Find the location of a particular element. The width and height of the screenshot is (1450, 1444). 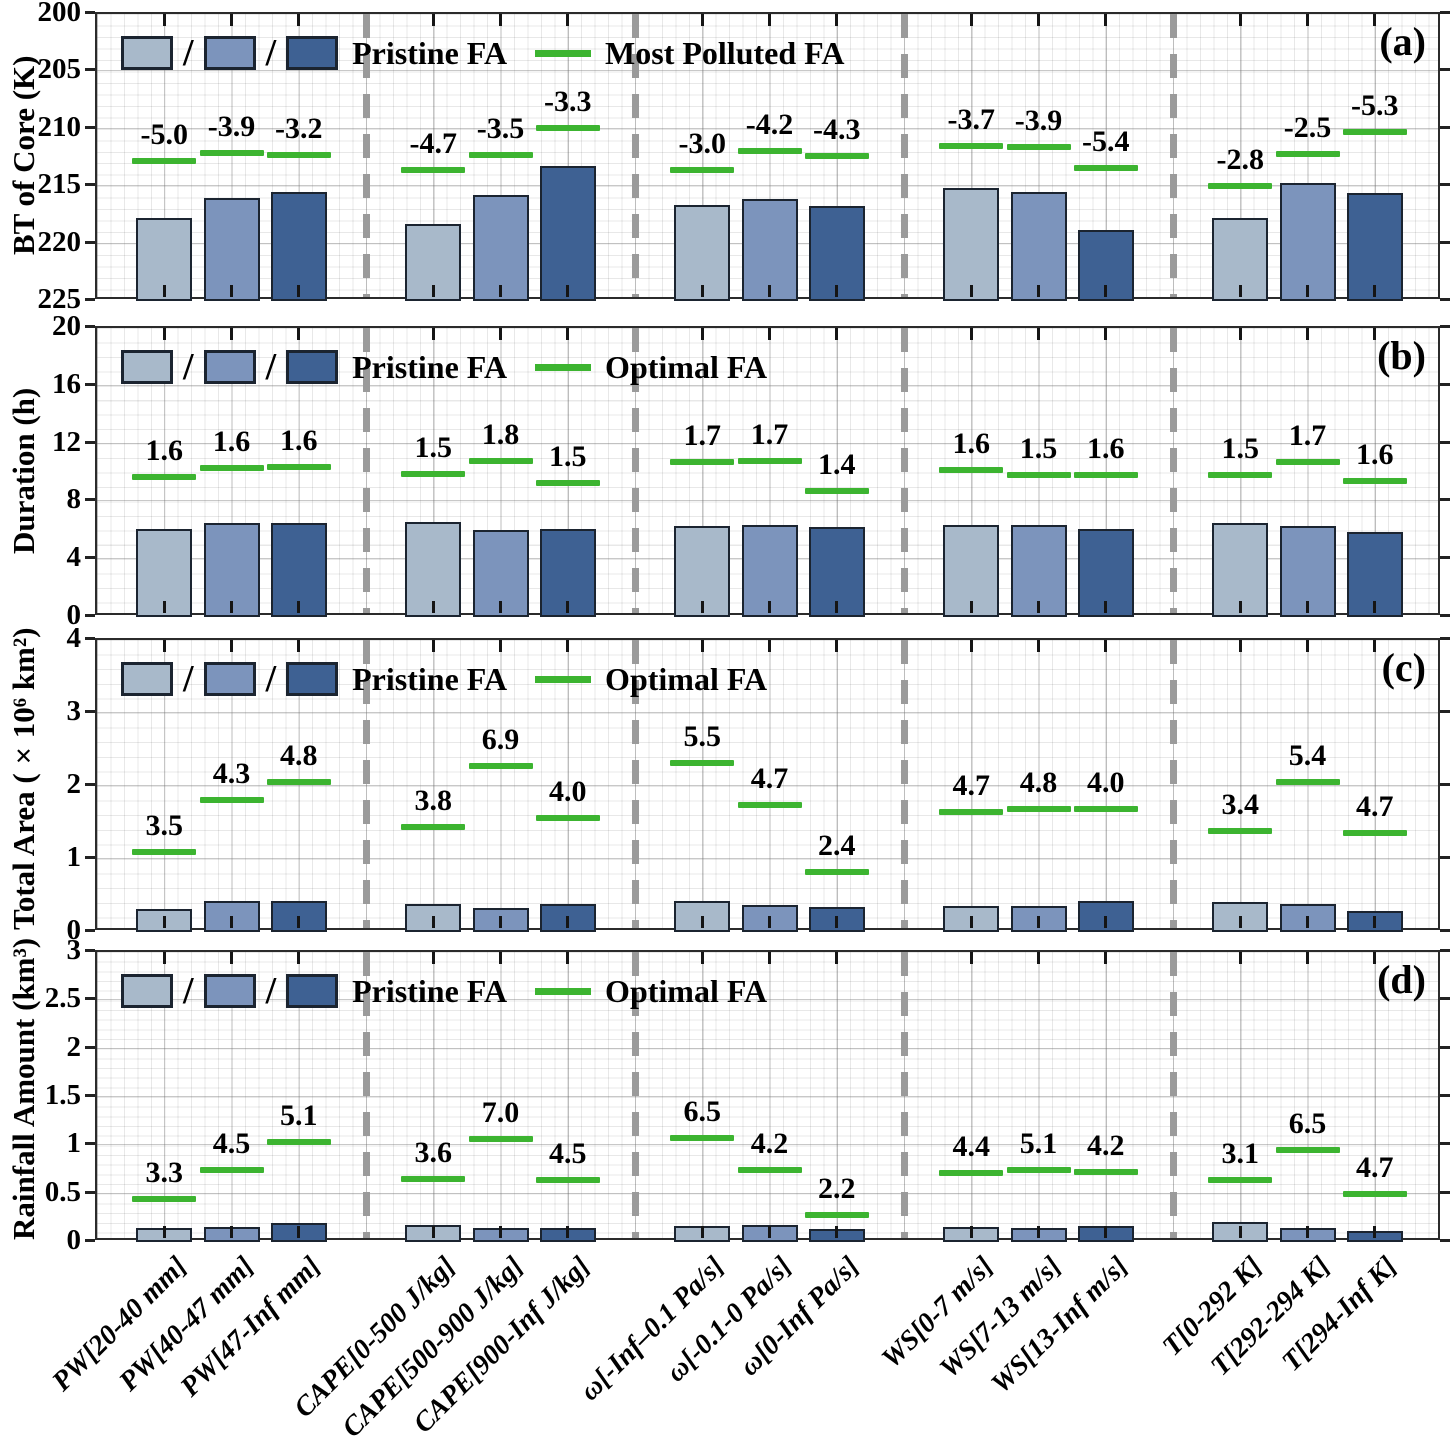

value-label: 1.6 is located at coordinates (231, 442).